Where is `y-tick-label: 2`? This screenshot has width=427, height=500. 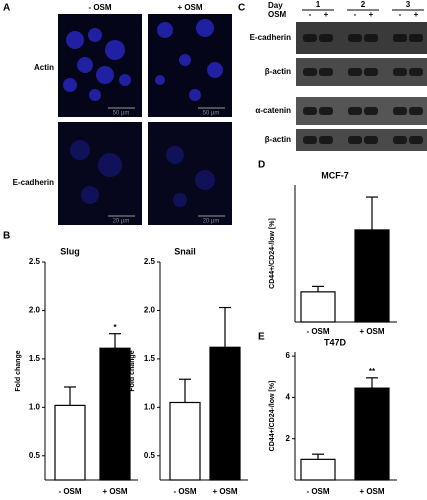
y-tick-label: 2 is located at coordinates (288, 438).